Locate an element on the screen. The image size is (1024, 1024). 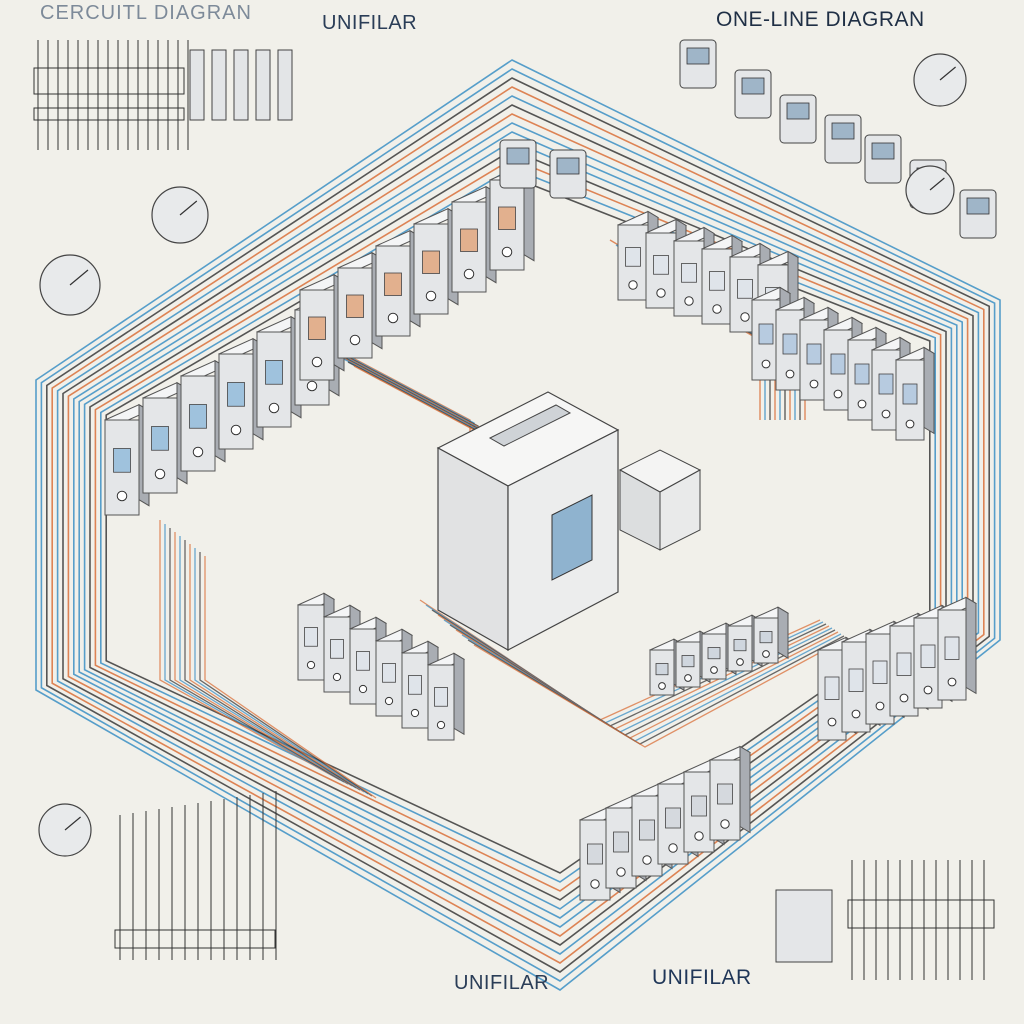
meter-panel is located at coordinates (804, 926).